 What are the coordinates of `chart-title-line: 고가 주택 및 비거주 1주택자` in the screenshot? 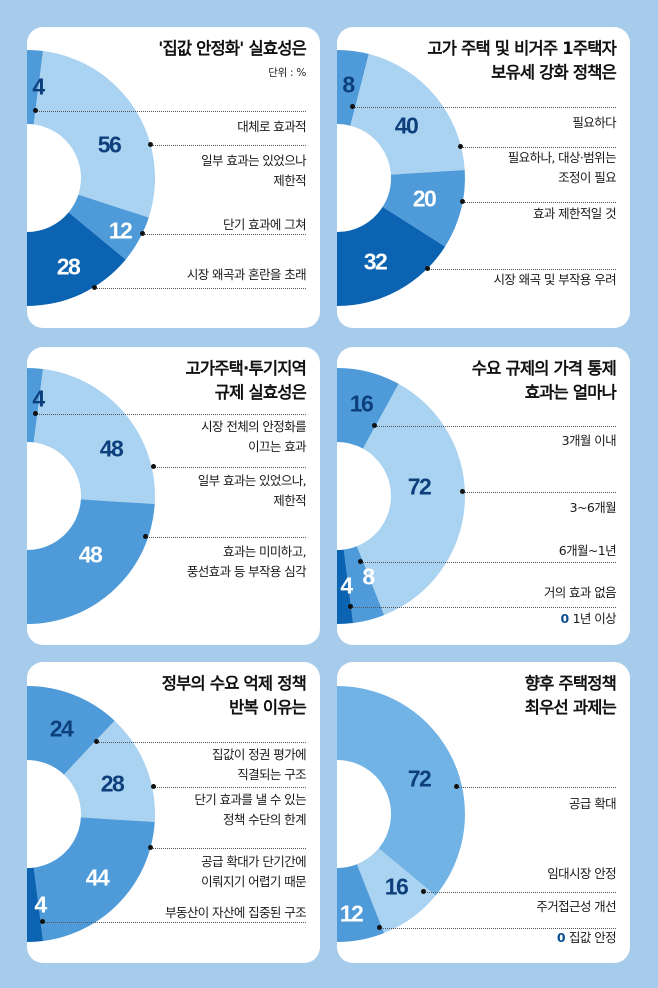 It's located at (521, 48).